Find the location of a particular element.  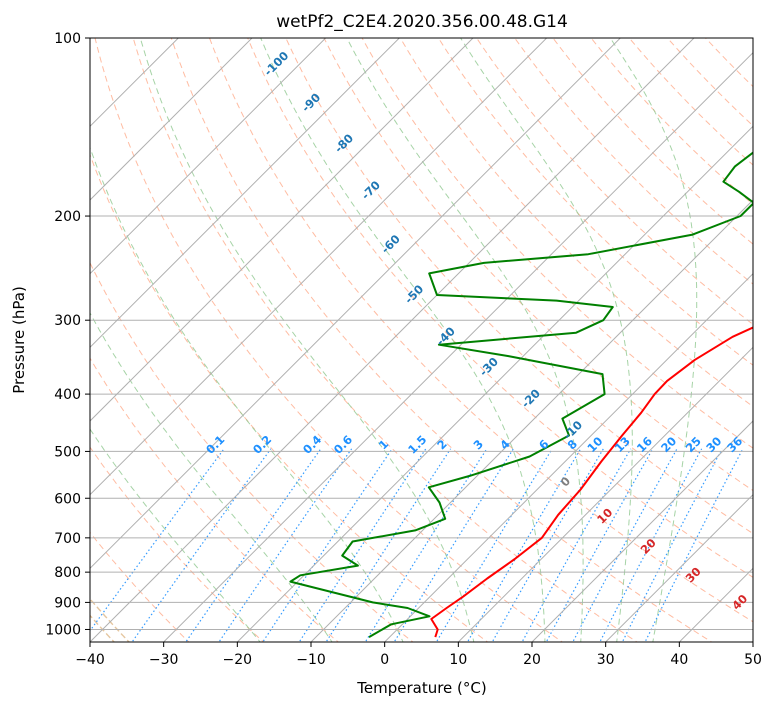

y-tick-label: 300 is located at coordinates (67, 321).